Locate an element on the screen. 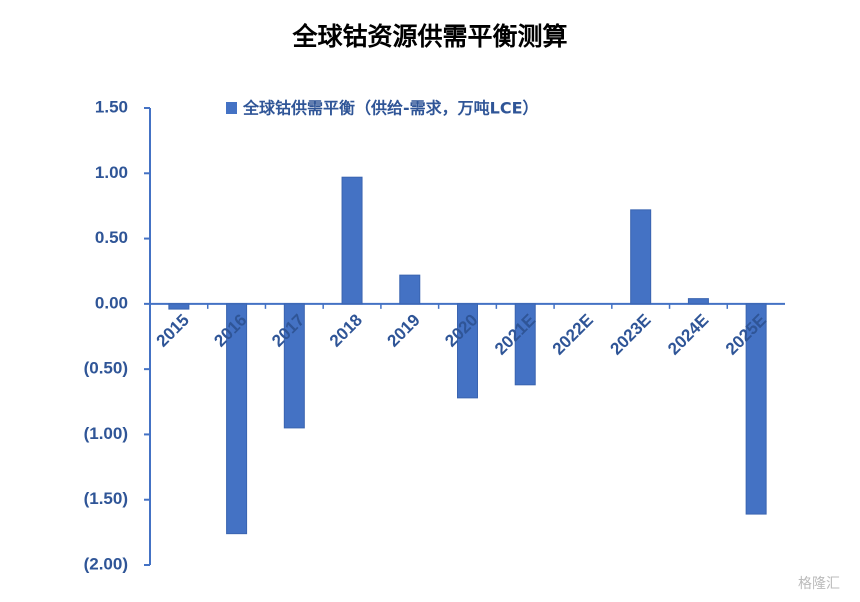  y-tick-label: 0.00 is located at coordinates (111, 302).